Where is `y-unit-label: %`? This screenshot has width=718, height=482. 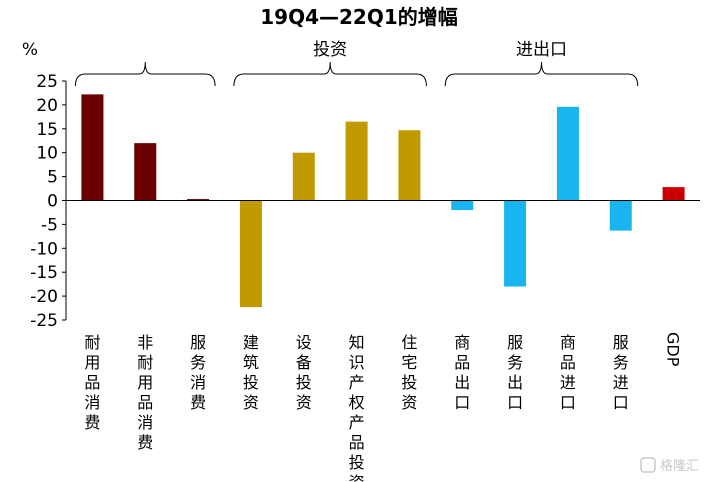
y-unit-label: % is located at coordinates (30, 50).